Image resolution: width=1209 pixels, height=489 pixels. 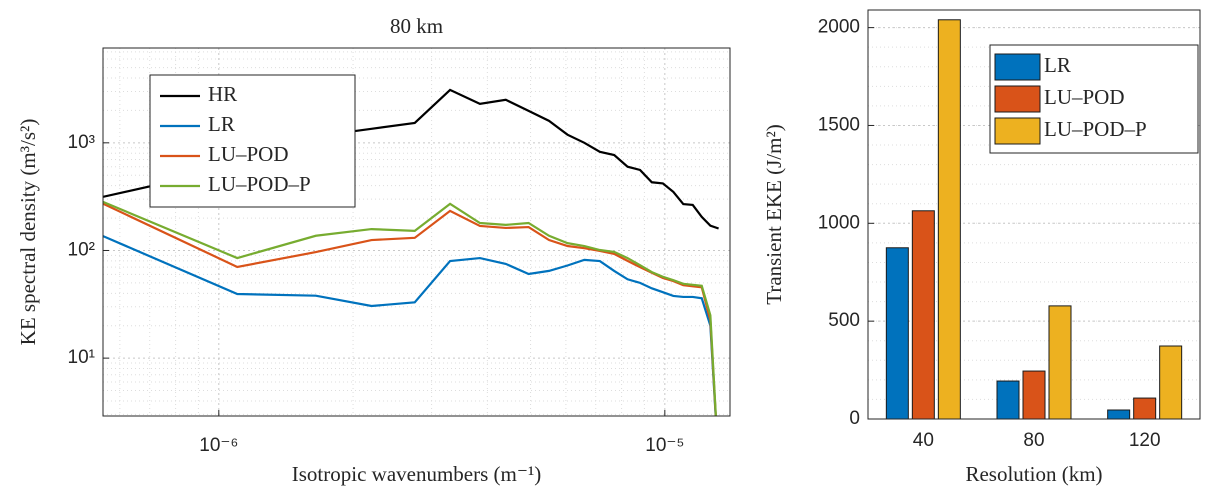 What do you see at coordinates (1033, 474) in the screenshot?
I see `x-axis-label: Resolution (km)` at bounding box center [1033, 474].